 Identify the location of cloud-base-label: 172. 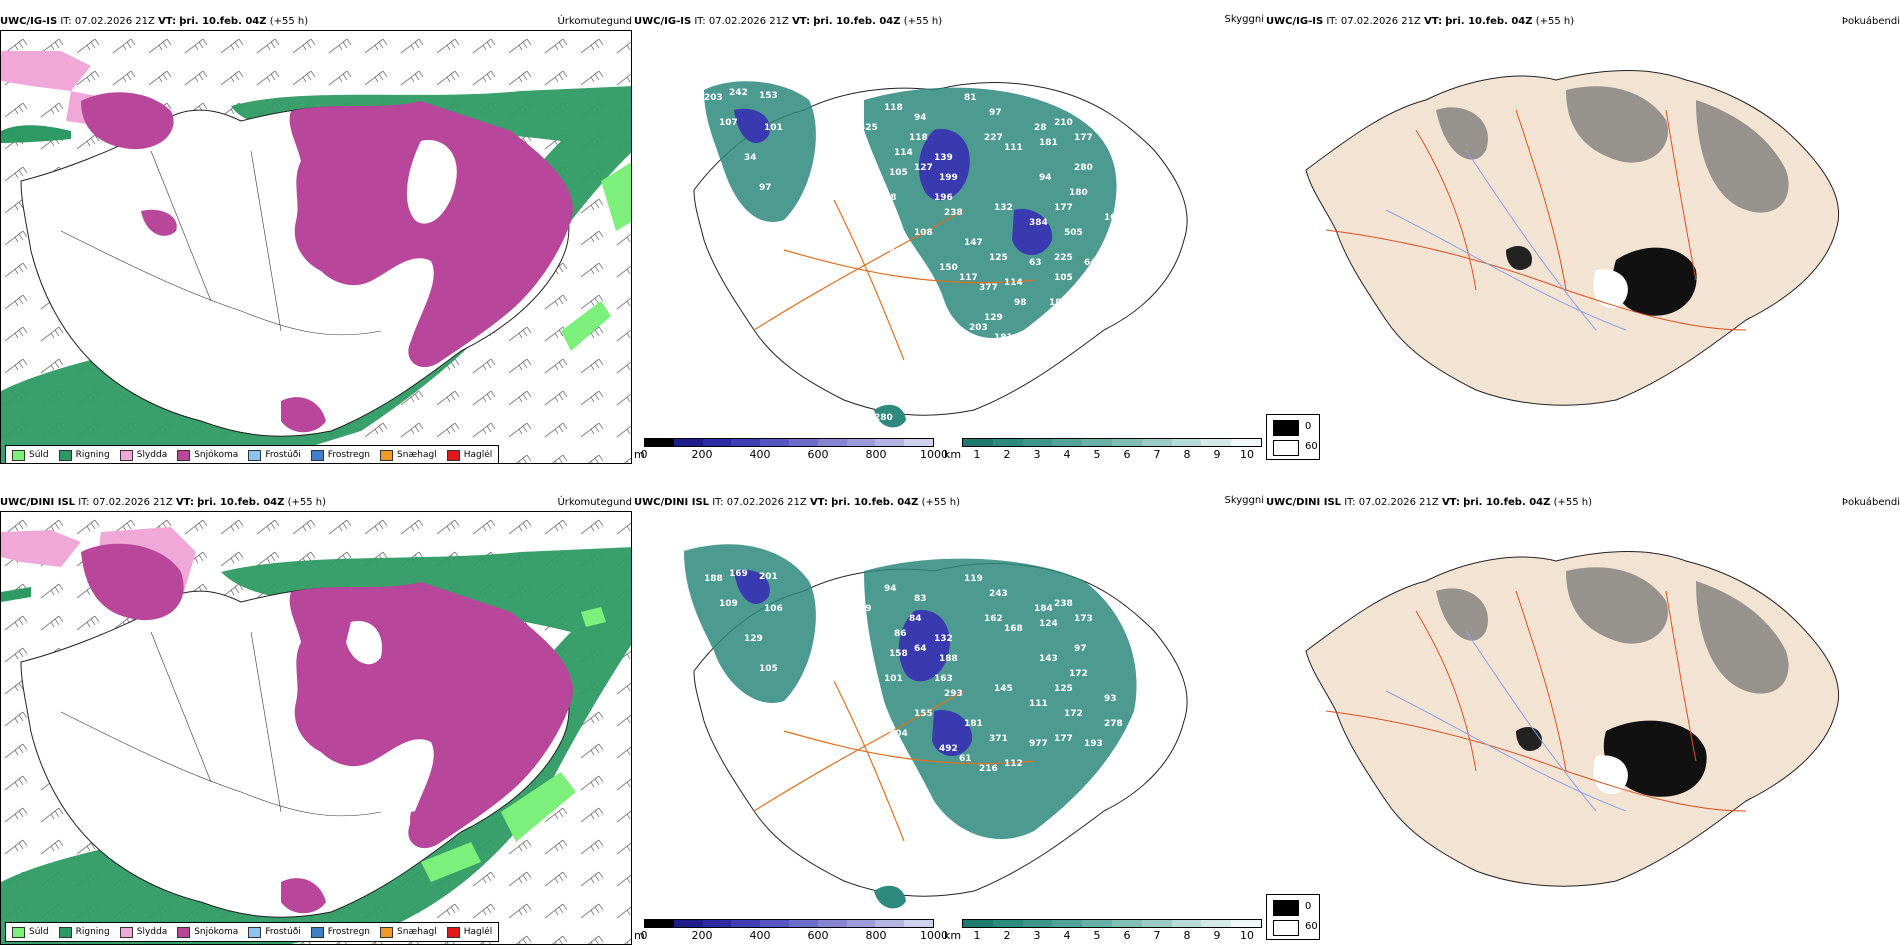
(1073, 714).